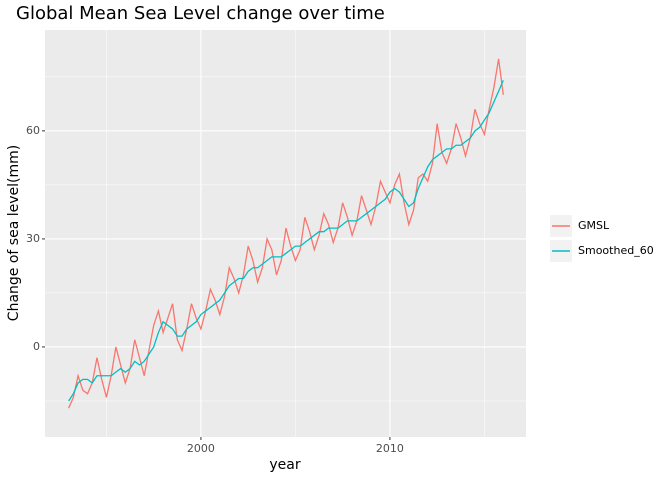 The width and height of the screenshot is (672, 484). I want to click on legend: GMSL Smoothed_60, so click(602, 238).